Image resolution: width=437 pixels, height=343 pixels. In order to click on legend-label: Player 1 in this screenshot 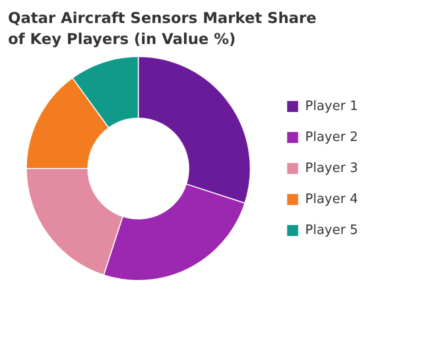, I will do `click(331, 106)`.